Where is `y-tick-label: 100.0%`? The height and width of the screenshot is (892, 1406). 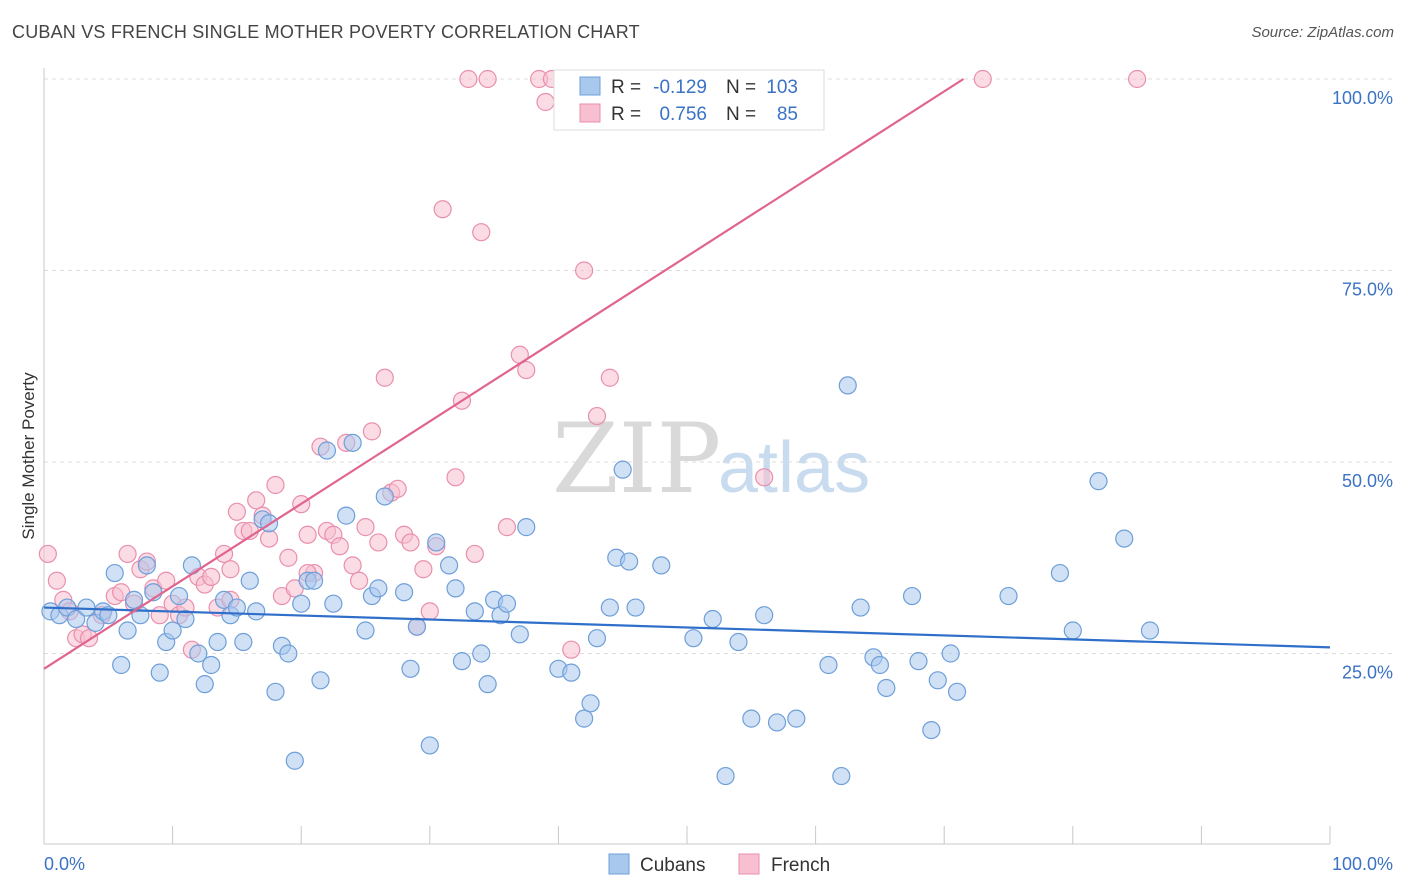 y-tick-label: 100.0% is located at coordinates (1362, 98).